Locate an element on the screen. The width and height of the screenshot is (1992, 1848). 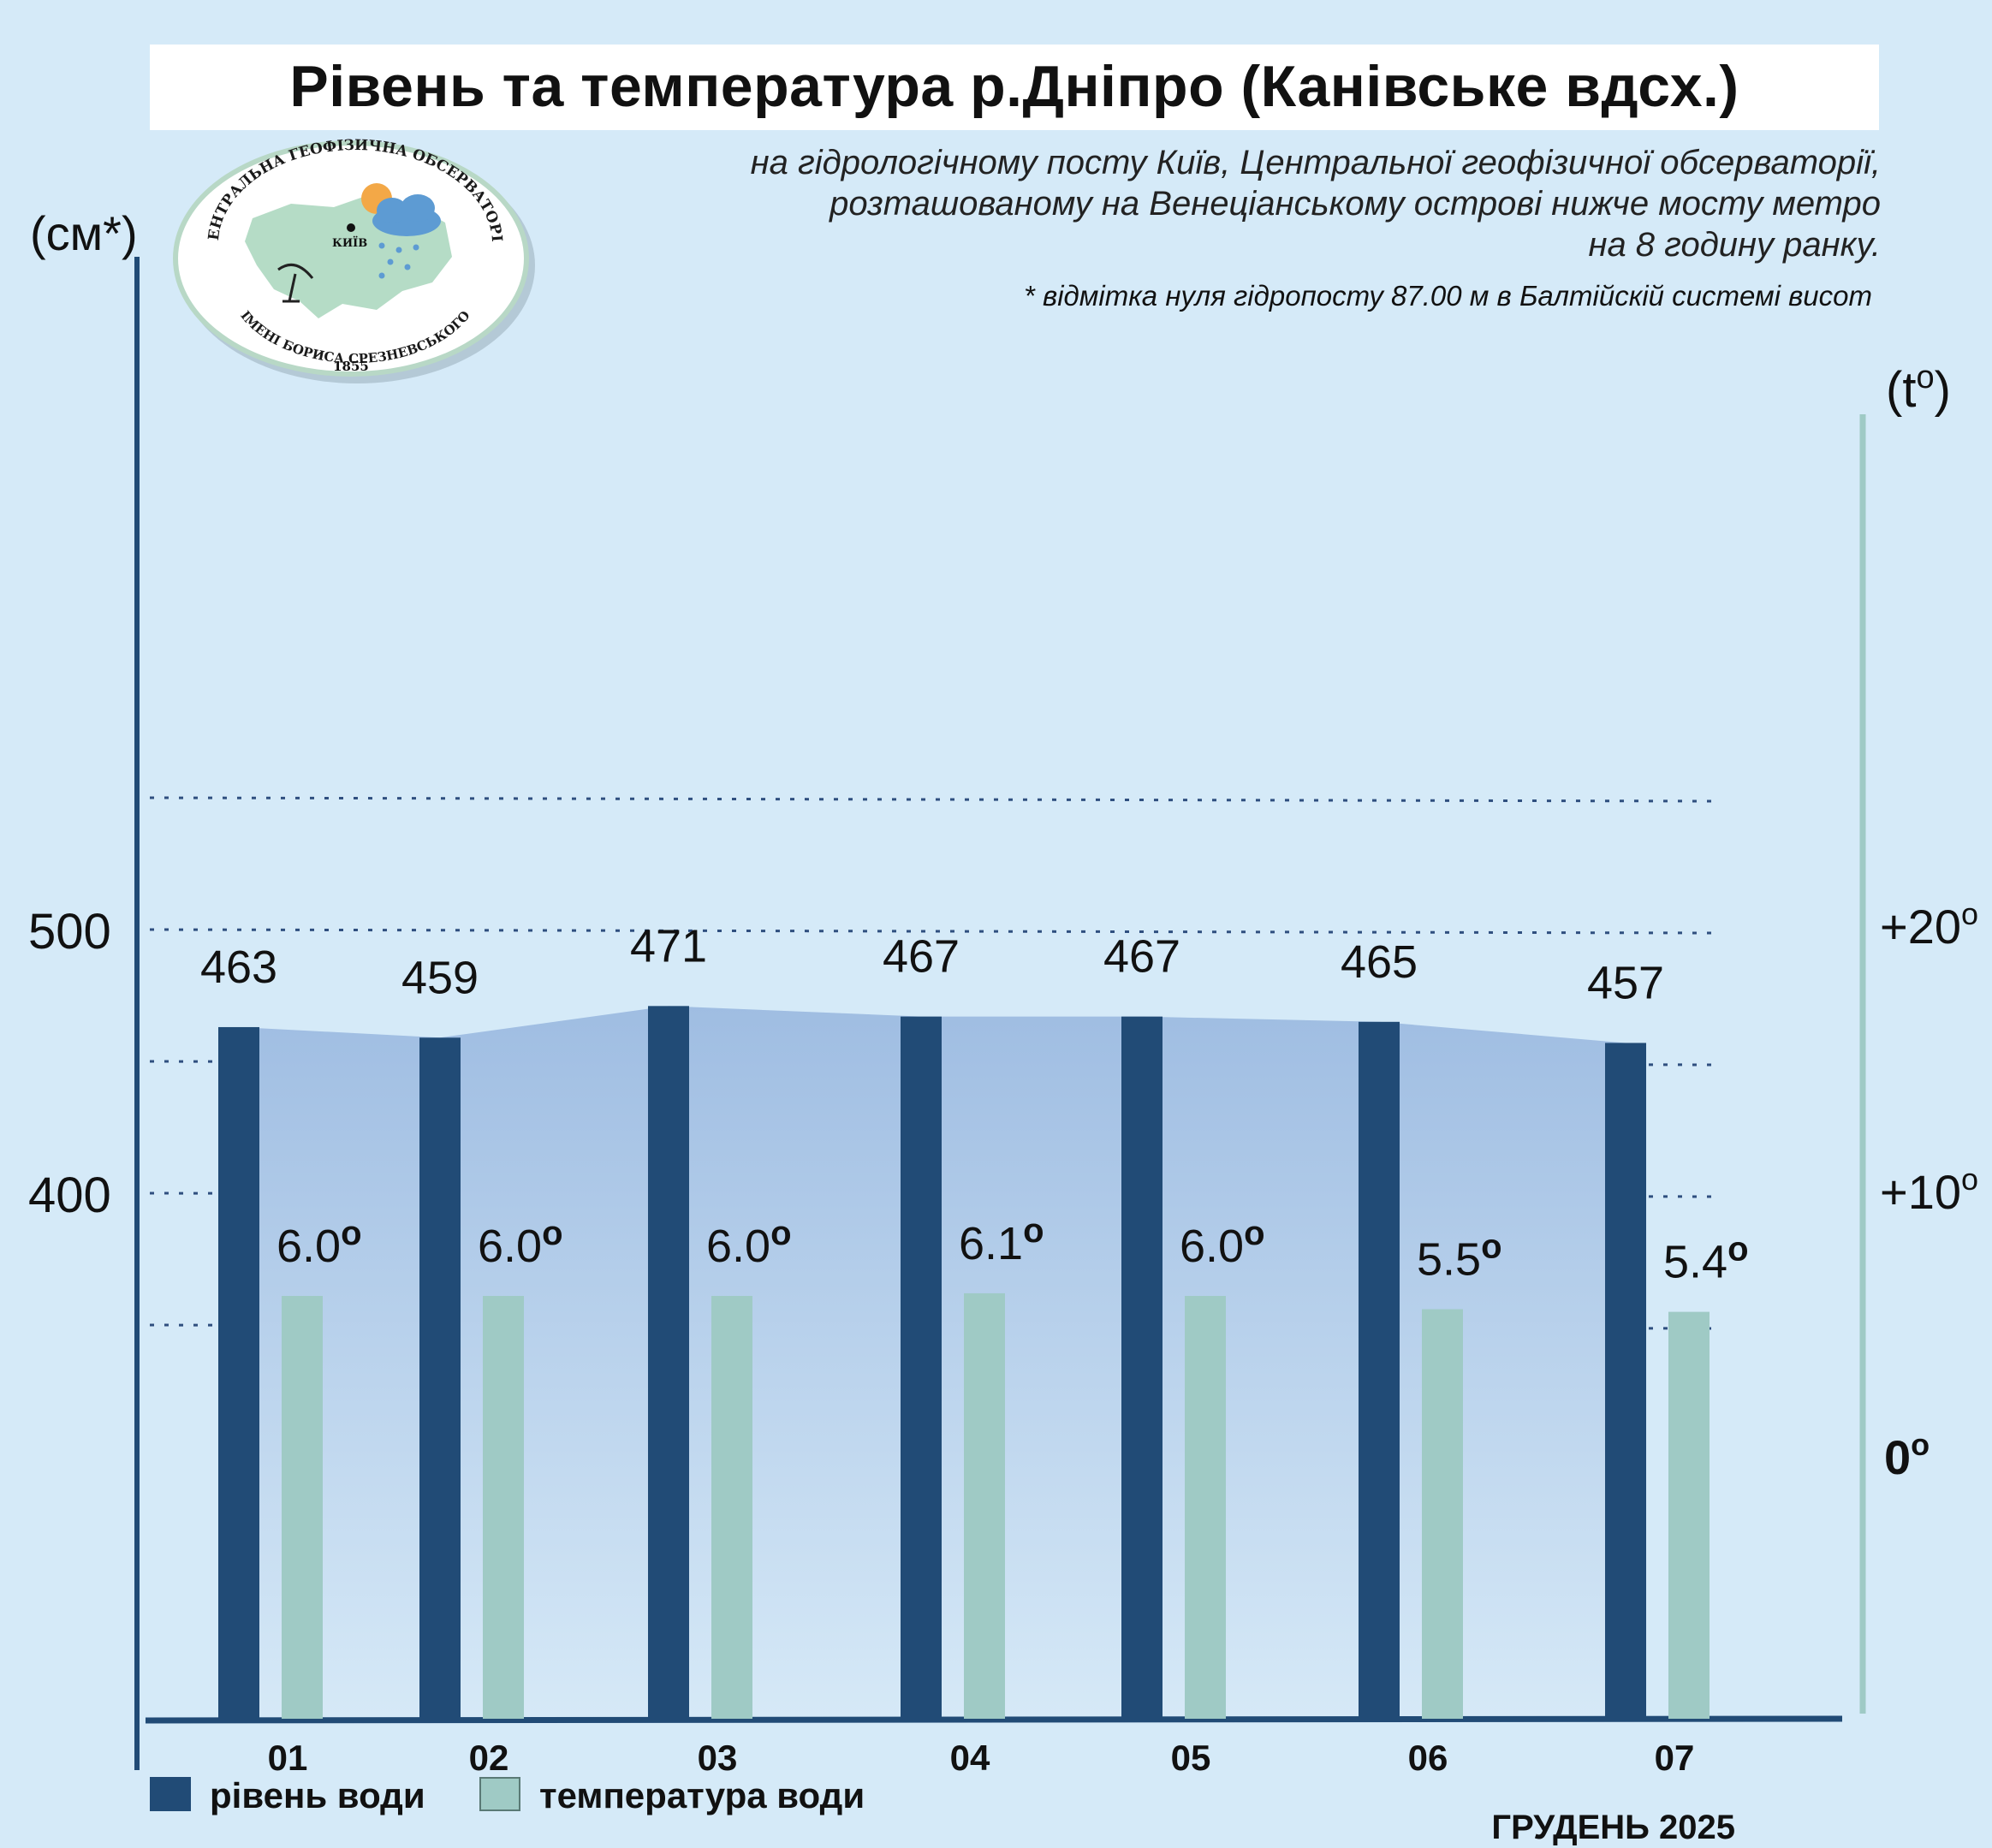
y-right-unit-label: (to) is located at coordinates (1918, 389).